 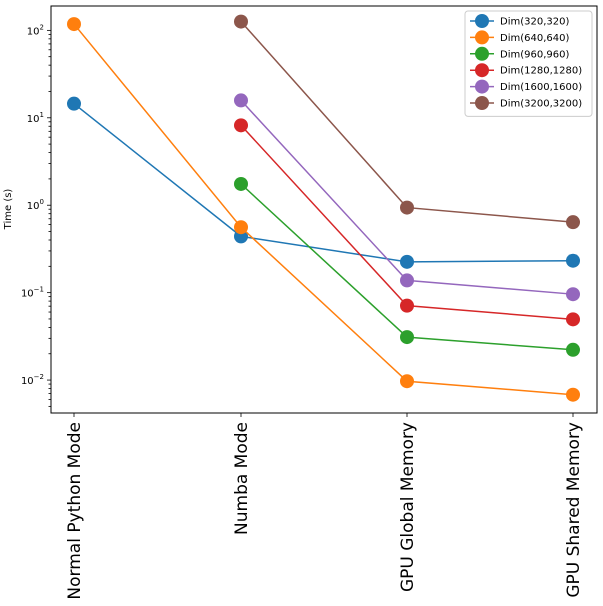 What do you see at coordinates (75, 511) in the screenshot?
I see `x-tick-label: Normal Python Mode` at bounding box center [75, 511].